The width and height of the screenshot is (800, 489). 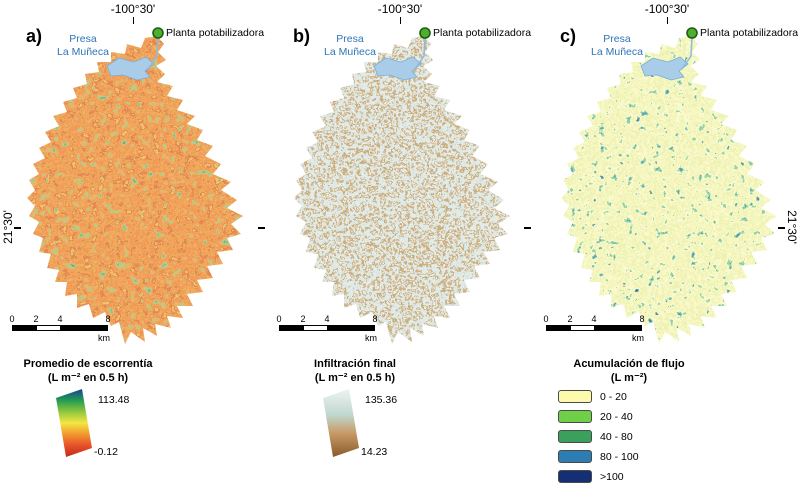 What do you see at coordinates (619, 457) in the screenshot?
I see `legend-class-label: 80 - 100` at bounding box center [619, 457].